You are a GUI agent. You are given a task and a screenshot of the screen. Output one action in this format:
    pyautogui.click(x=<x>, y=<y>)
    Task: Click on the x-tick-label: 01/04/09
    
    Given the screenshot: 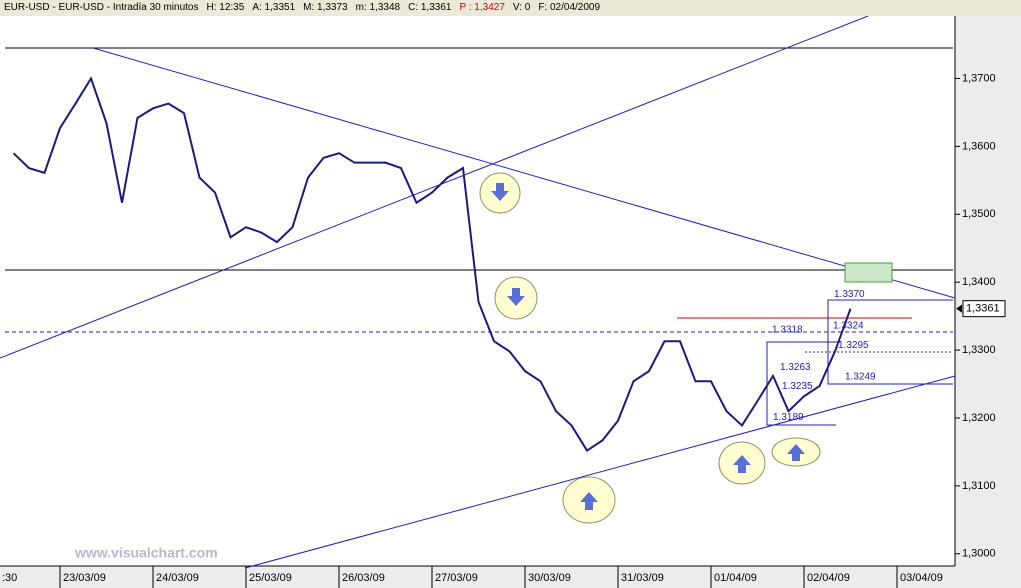 What is the action you would take?
    pyautogui.click(x=735, y=578)
    